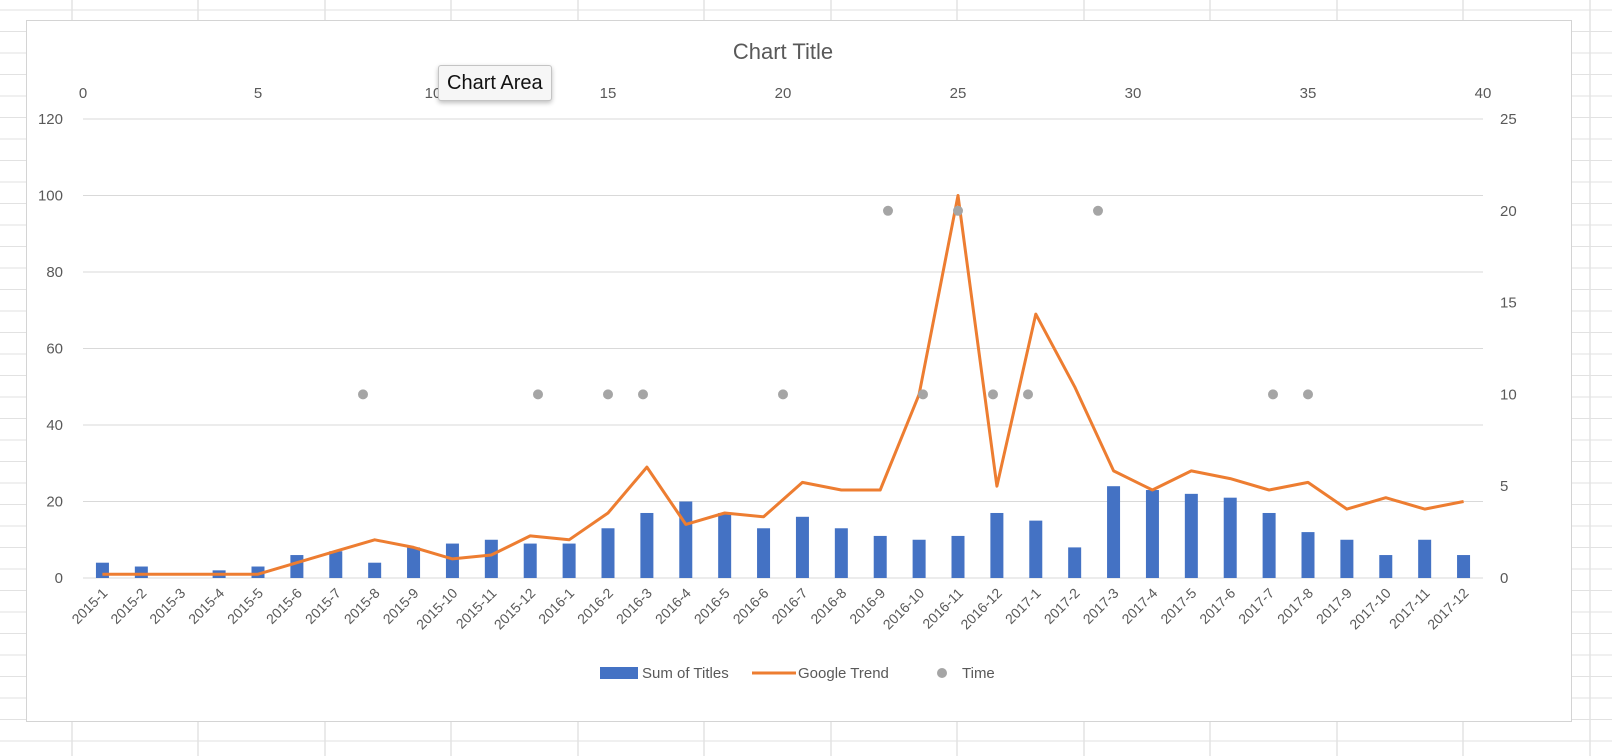 The height and width of the screenshot is (756, 1612). I want to click on y2-tick-label: 20, so click(1508, 211).